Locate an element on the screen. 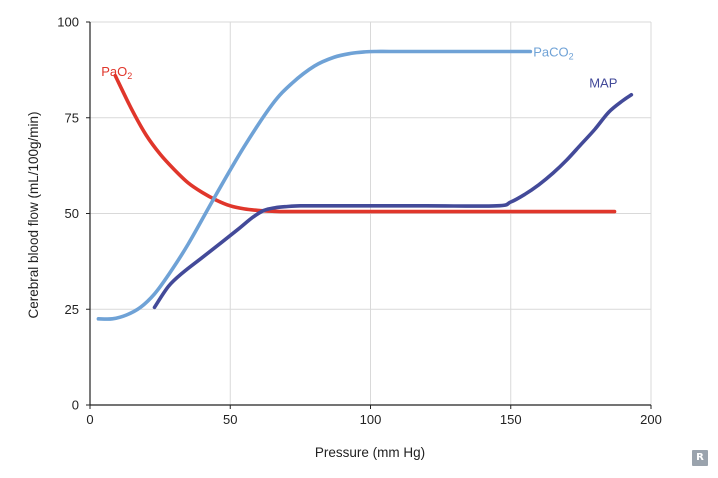 The image size is (718, 478). y-tick-label: 50 is located at coordinates (72, 213).